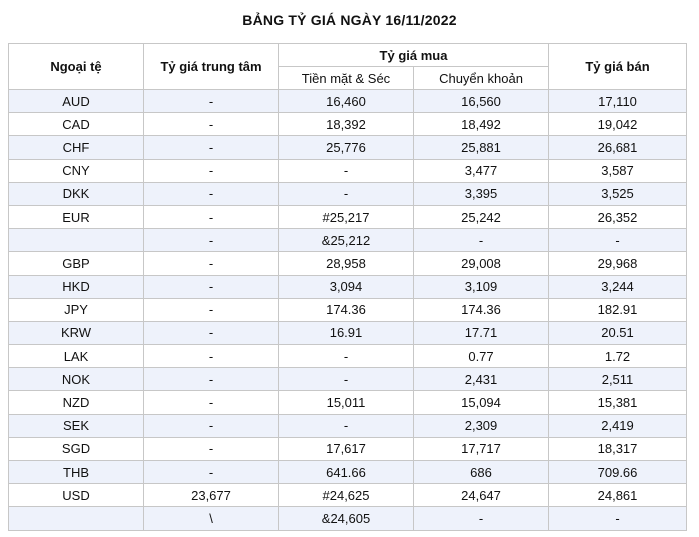 The width and height of the screenshot is (699, 537). Describe the element at coordinates (76, 66) in the screenshot. I see `header-currency: Ngoại tệ` at that location.